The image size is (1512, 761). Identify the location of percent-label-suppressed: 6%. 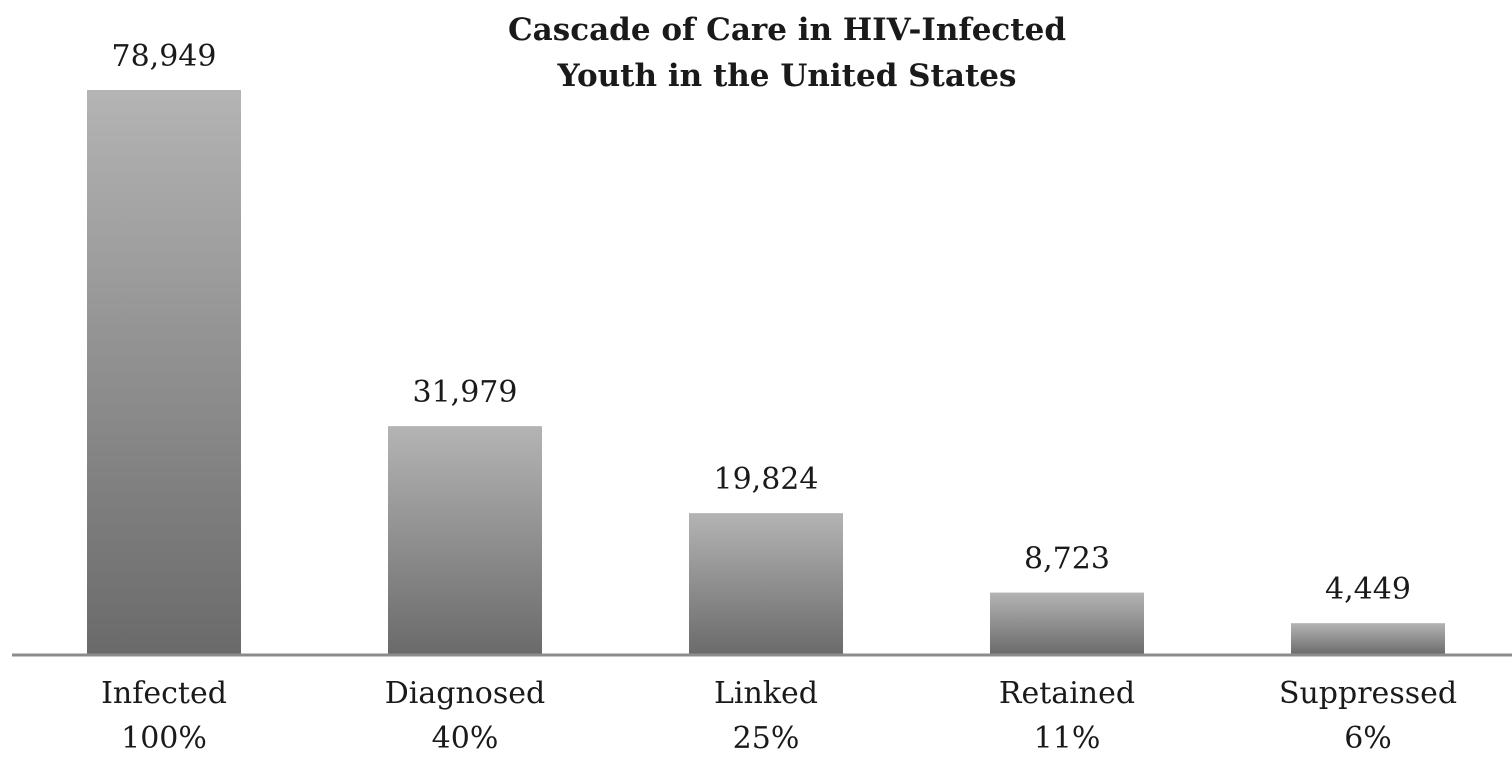
(1368, 738).